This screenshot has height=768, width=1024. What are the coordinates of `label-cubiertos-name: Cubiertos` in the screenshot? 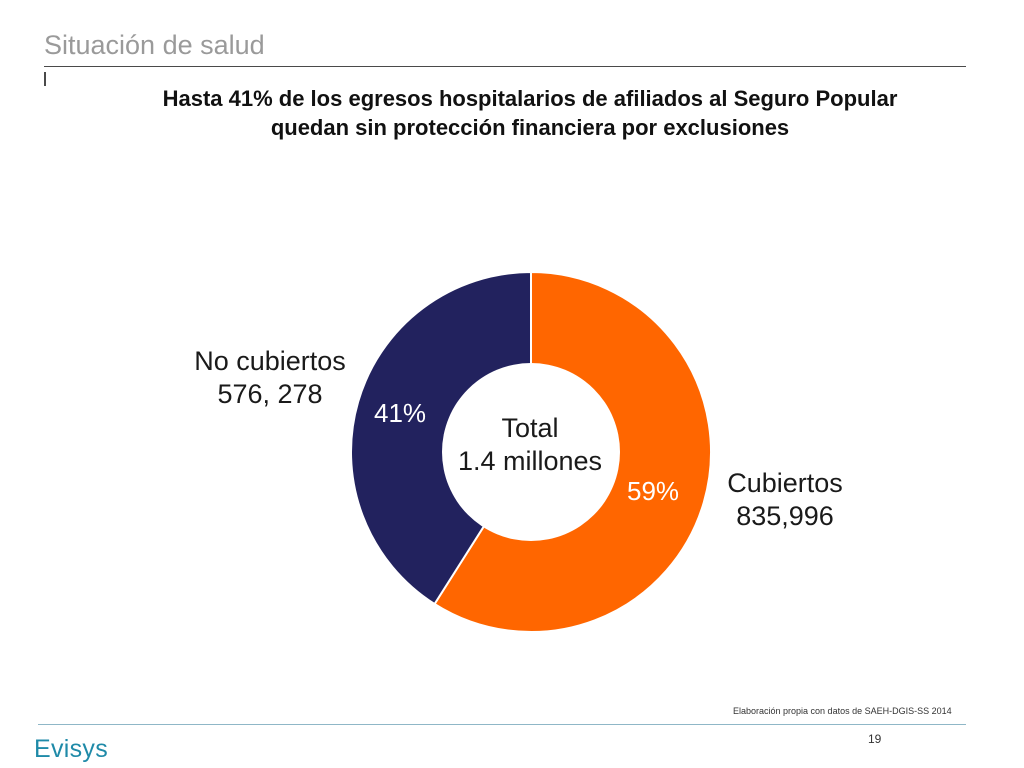 It's located at (785, 483).